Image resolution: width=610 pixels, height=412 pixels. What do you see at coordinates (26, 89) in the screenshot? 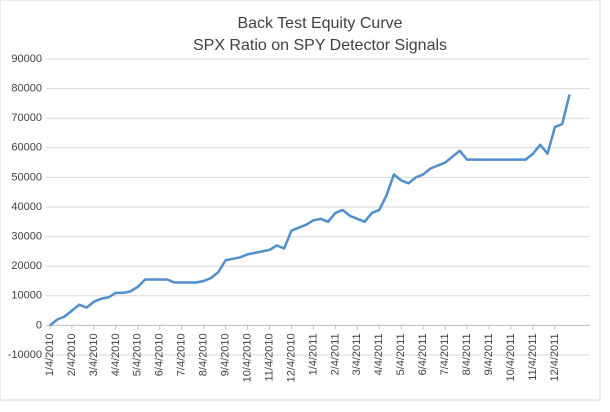
I see `y-tick-label: 80000` at bounding box center [26, 89].